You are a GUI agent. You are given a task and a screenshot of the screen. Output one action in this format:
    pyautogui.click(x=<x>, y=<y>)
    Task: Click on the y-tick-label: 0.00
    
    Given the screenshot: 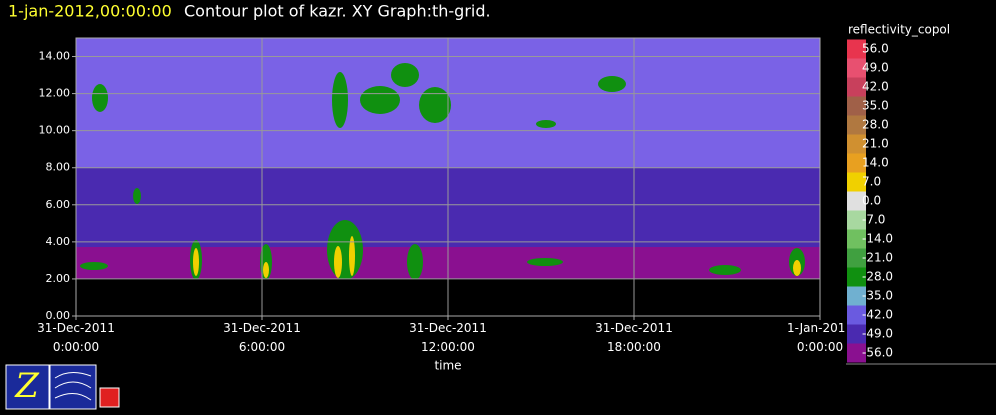 What is the action you would take?
    pyautogui.click(x=58, y=315)
    